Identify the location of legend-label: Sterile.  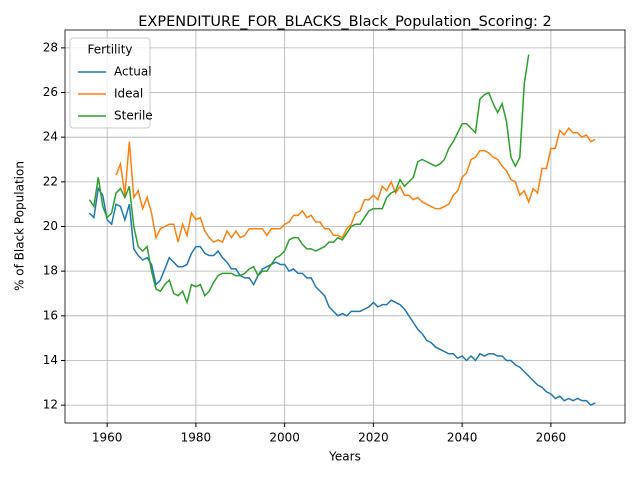
(133, 116).